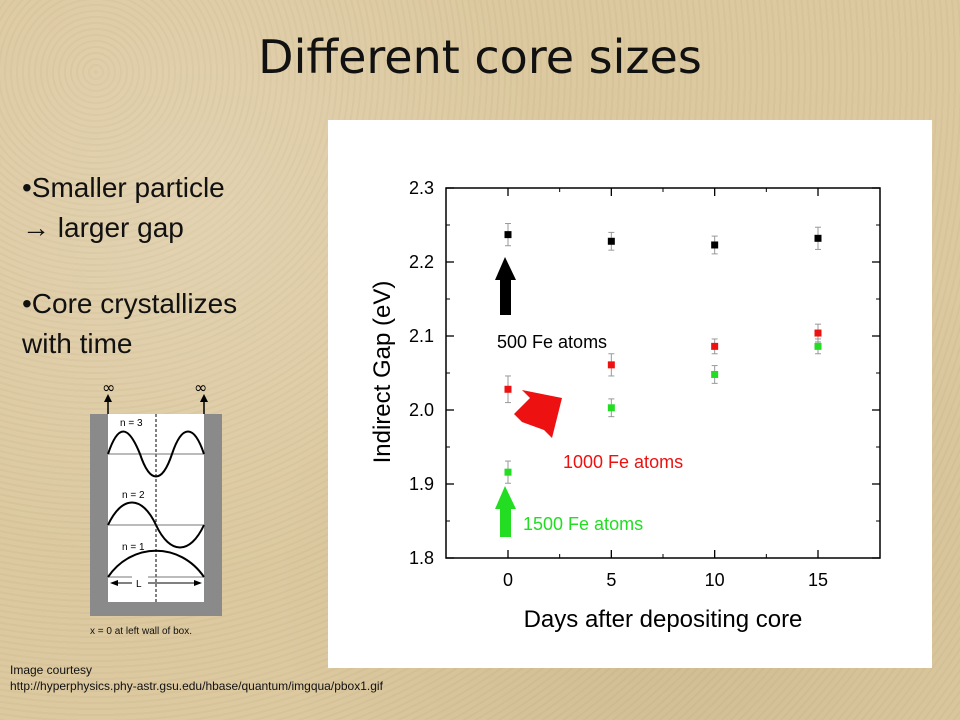 This screenshot has height=720, width=960. Describe the element at coordinates (51, 670) in the screenshot. I see `credit-line-1: Image courtesy` at that location.